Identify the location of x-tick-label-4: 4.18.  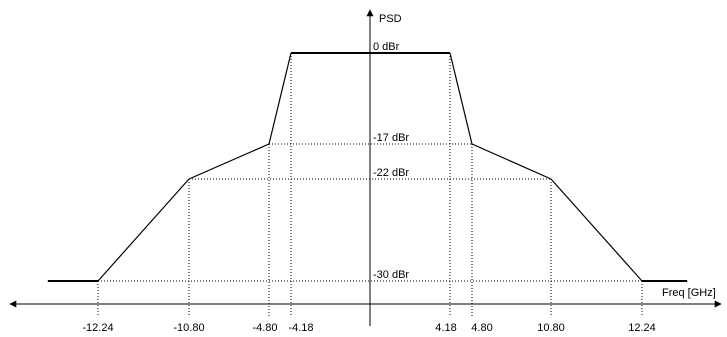
(445, 328).